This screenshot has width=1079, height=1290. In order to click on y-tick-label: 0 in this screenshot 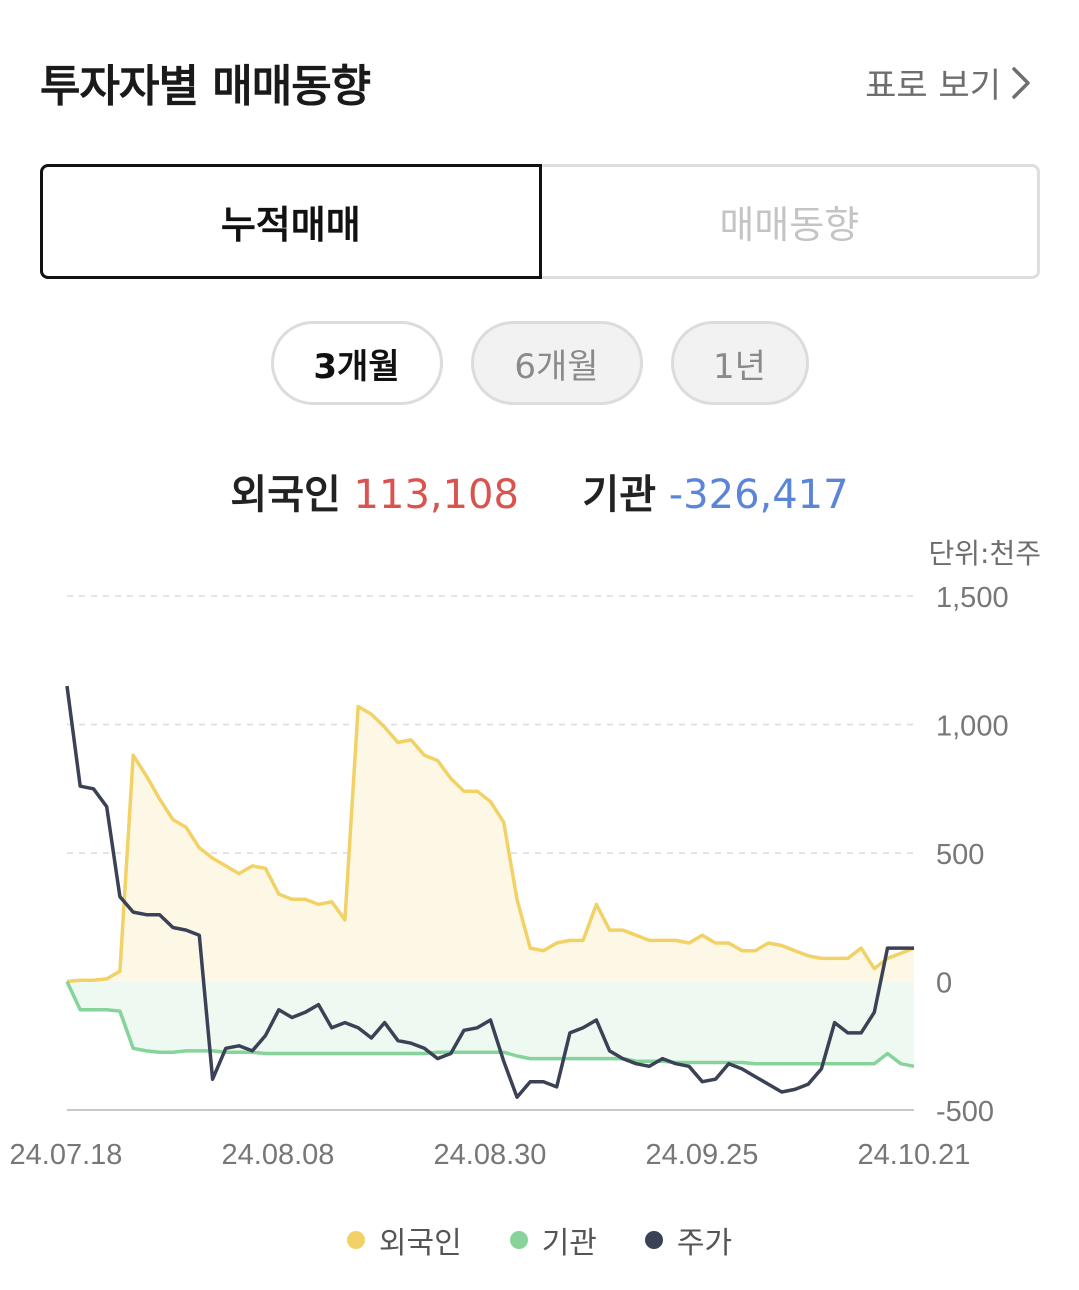, I will do `click(944, 984)`.